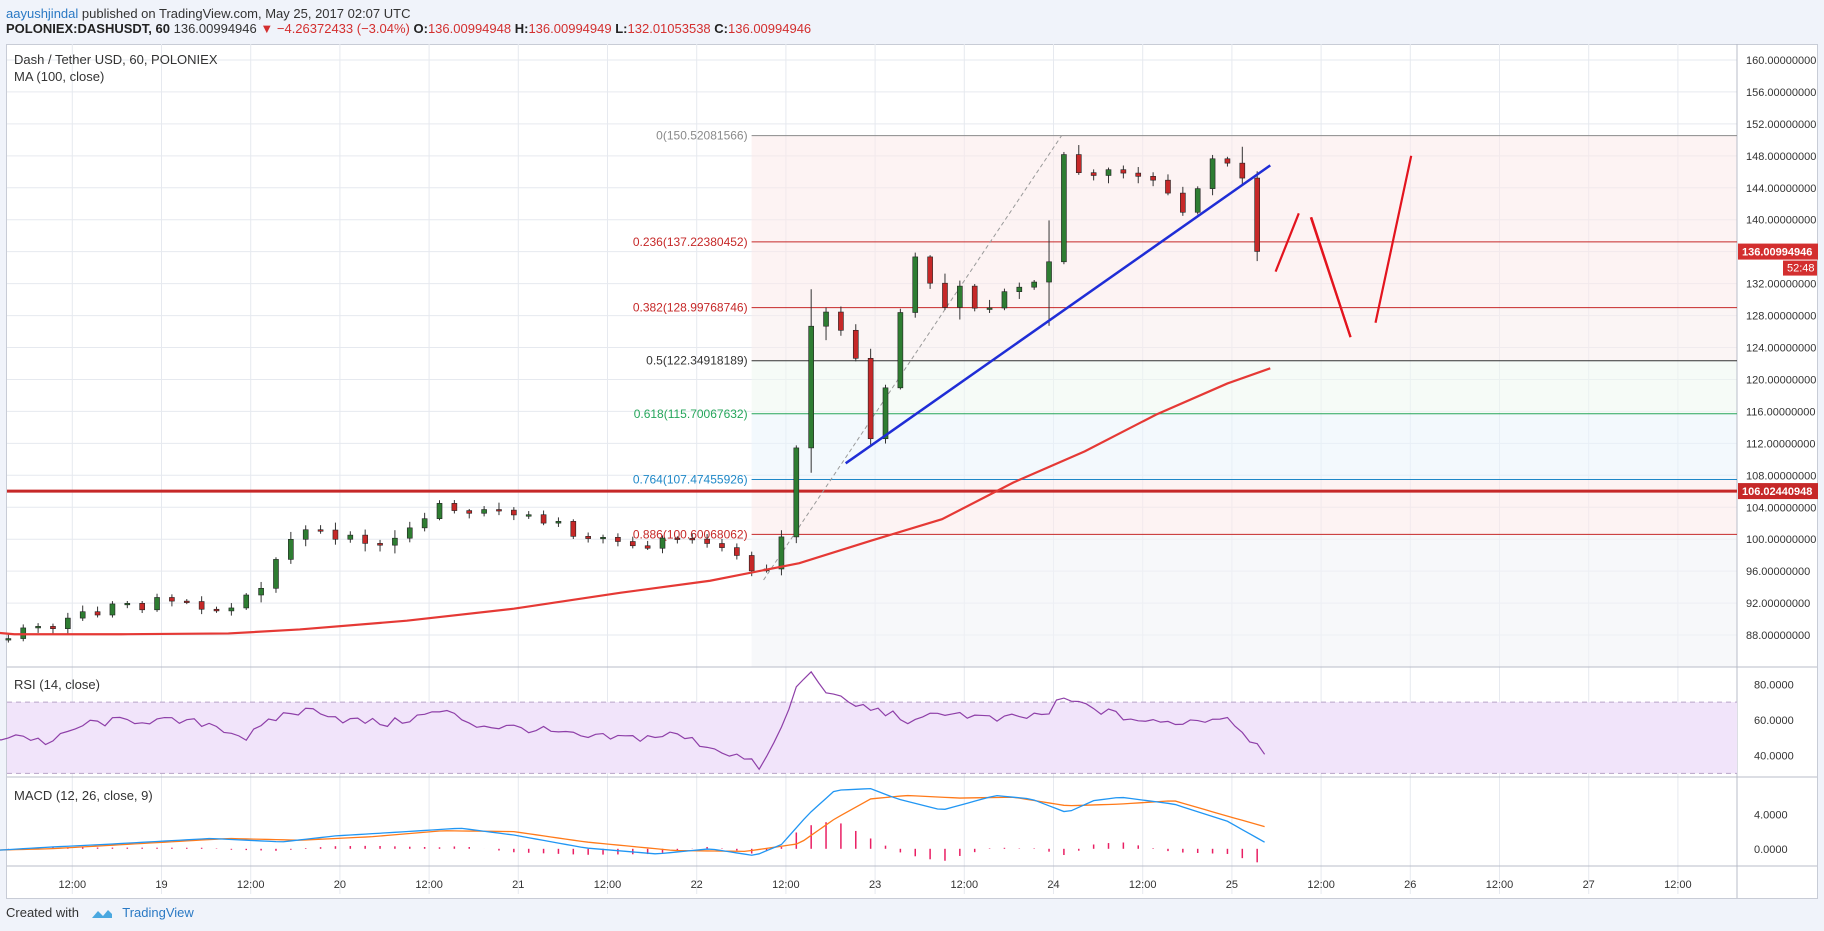 The width and height of the screenshot is (1824, 931). I want to click on time-tick-label: 24, so click(1053, 885).